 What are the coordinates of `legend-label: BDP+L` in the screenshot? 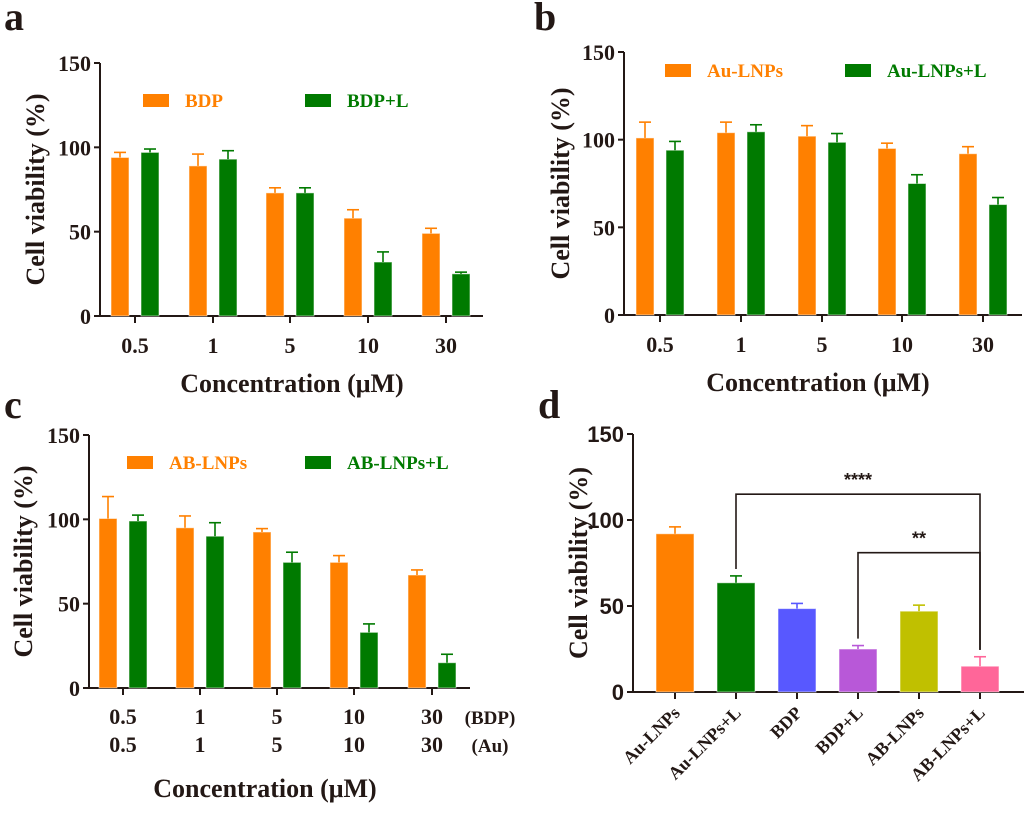 It's located at (378, 101).